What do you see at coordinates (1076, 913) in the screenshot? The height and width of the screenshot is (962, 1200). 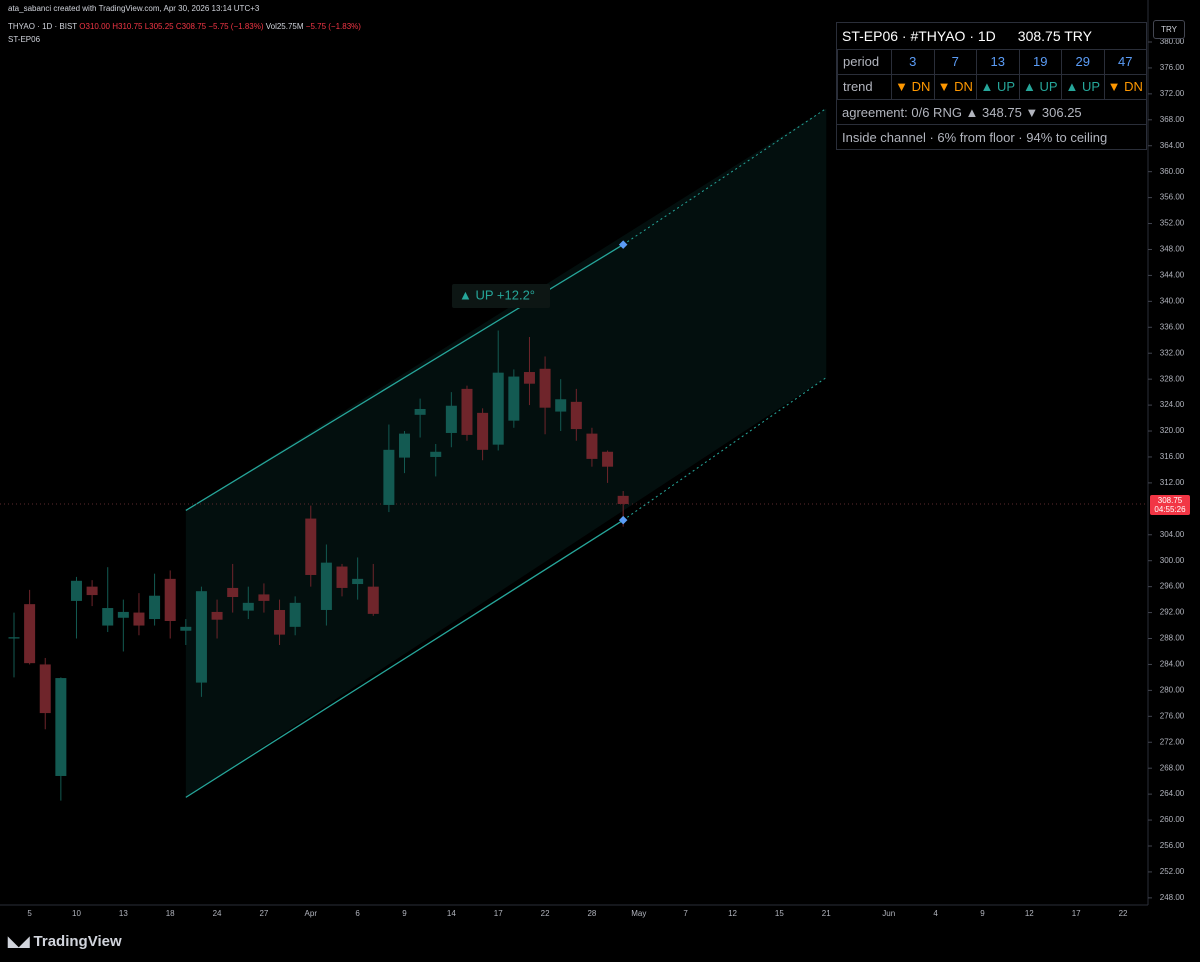 I see `x-tick-label: 17` at bounding box center [1076, 913].